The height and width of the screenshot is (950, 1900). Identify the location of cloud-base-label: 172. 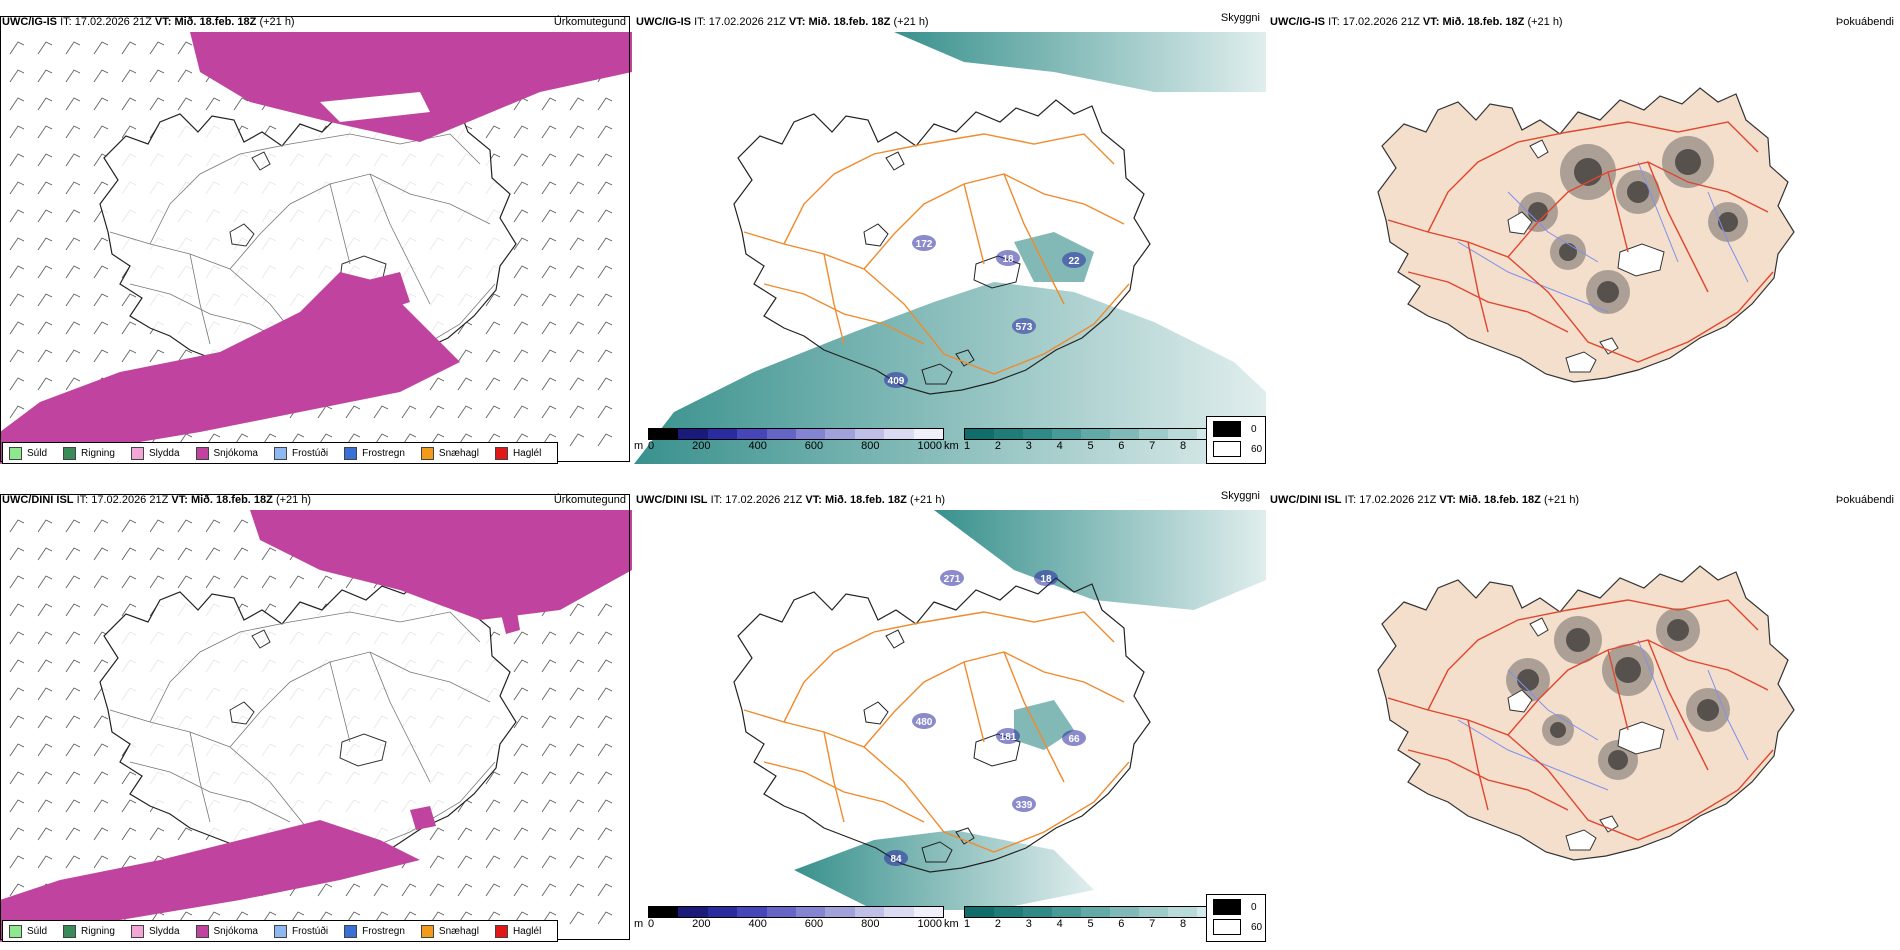
(924, 244).